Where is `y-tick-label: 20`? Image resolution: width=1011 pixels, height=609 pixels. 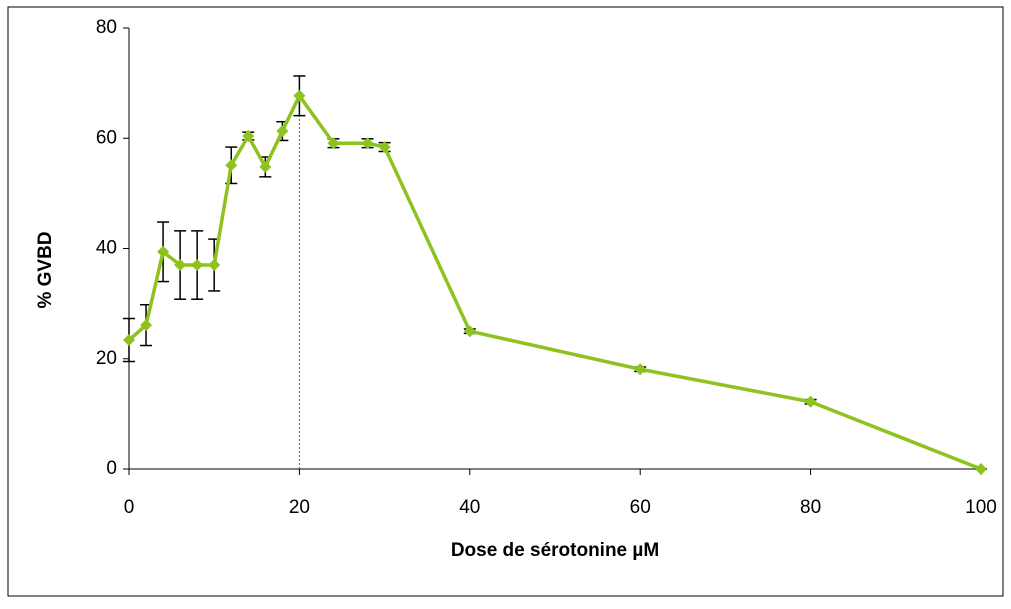
y-tick-label: 20 is located at coordinates (106, 358).